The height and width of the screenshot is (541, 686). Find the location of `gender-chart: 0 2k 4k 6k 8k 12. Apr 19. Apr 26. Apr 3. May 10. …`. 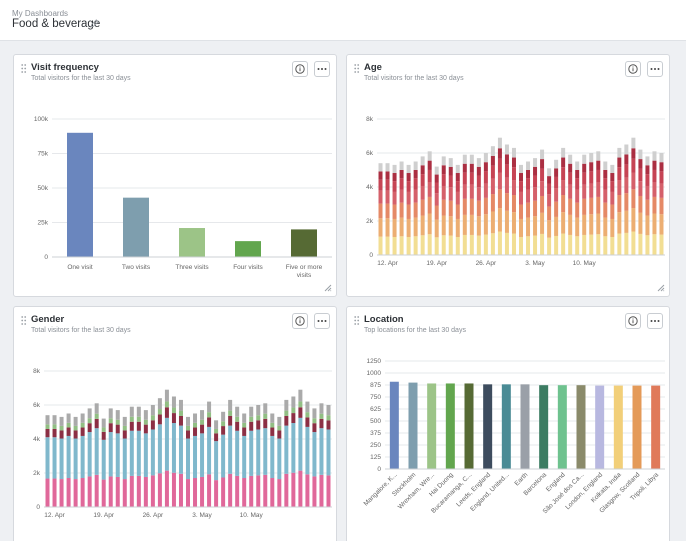

gender-chart: 0 2k 4k 6k 8k 12. Apr 19. Apr 26. Apr 3. May 10. … is located at coordinates (182, 443).